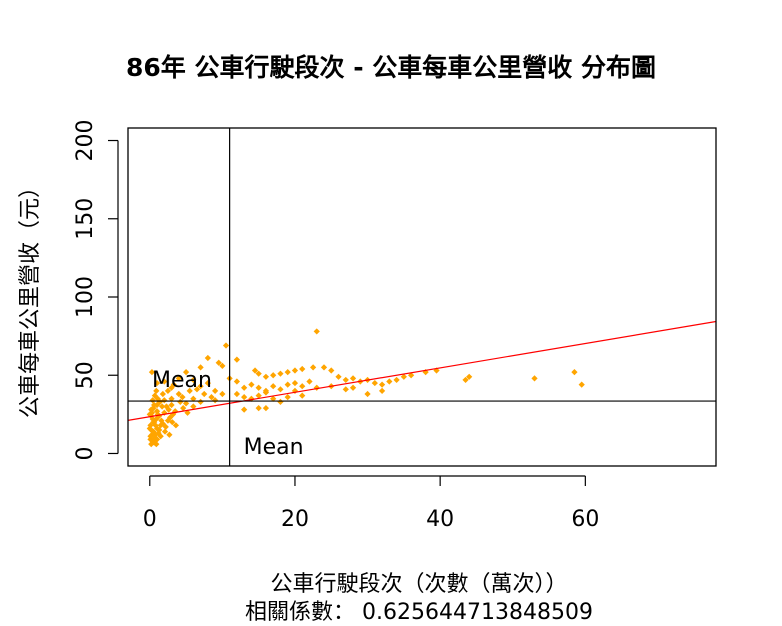 The width and height of the screenshot is (782, 626). I want to click on x-tick-label: 40, so click(440, 519).